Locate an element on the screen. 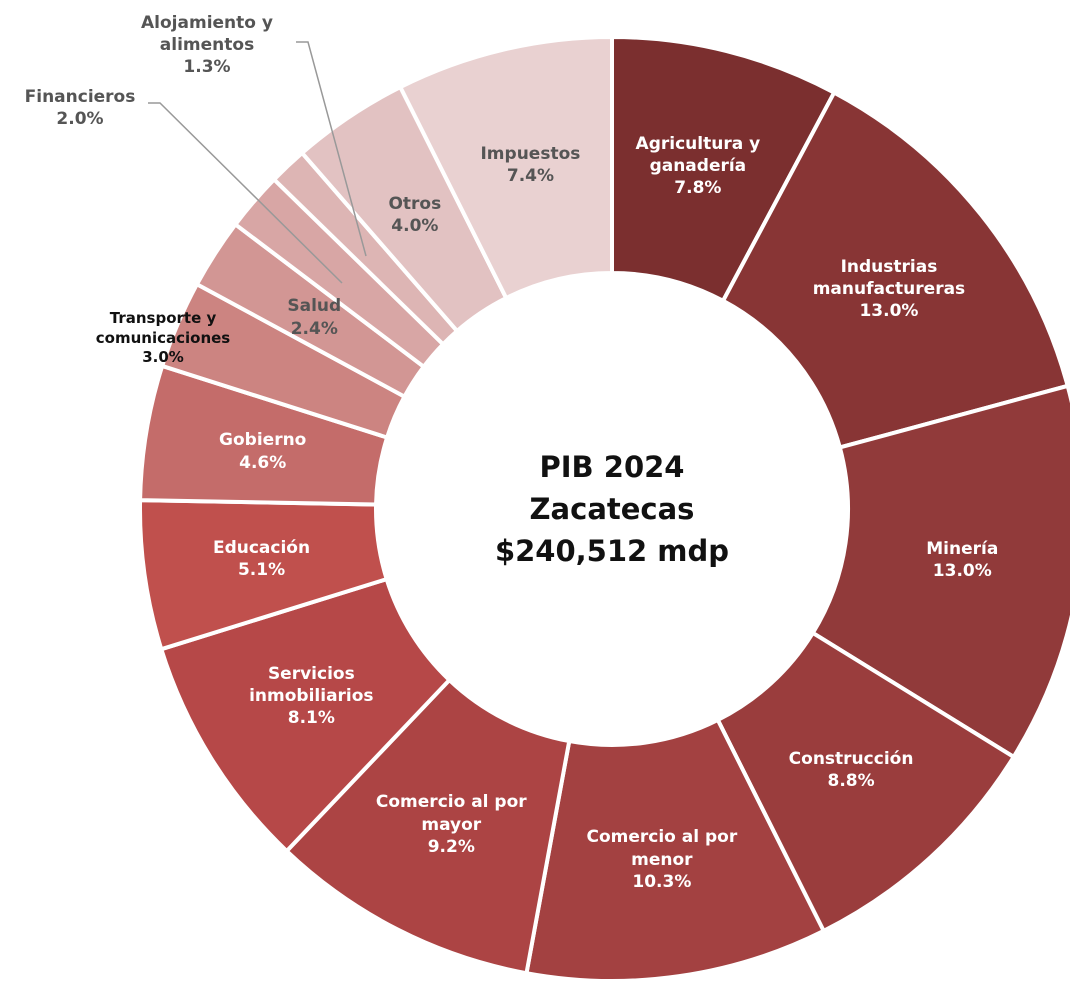  category-label: Educación is located at coordinates (261, 547).